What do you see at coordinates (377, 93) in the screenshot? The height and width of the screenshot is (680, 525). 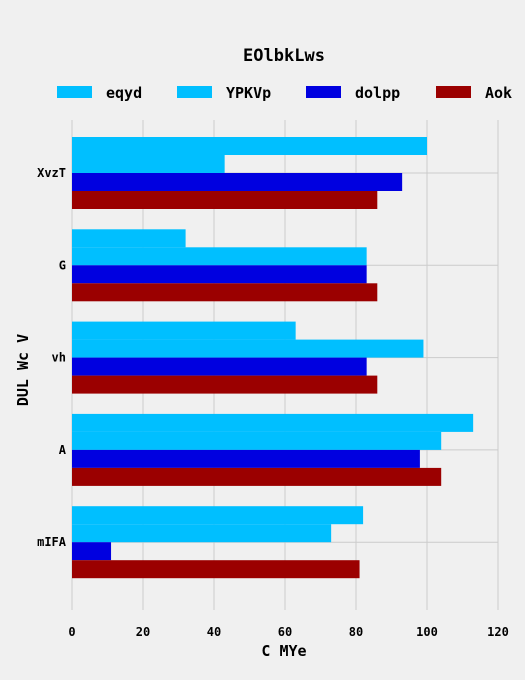 I see `legend-label: dolpp` at bounding box center [377, 93].